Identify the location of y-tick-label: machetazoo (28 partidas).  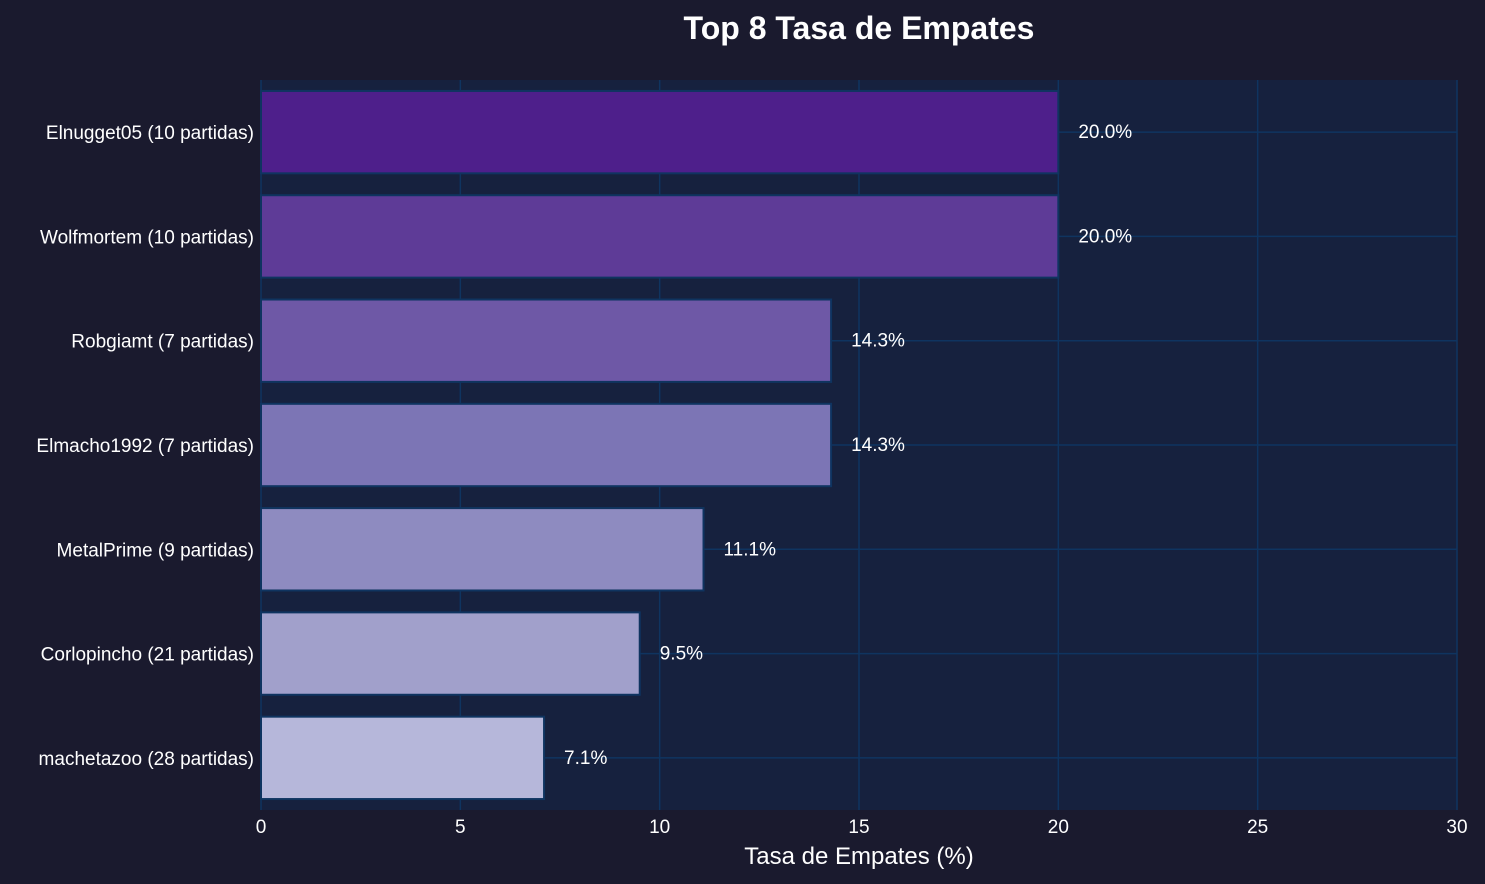
(146, 759).